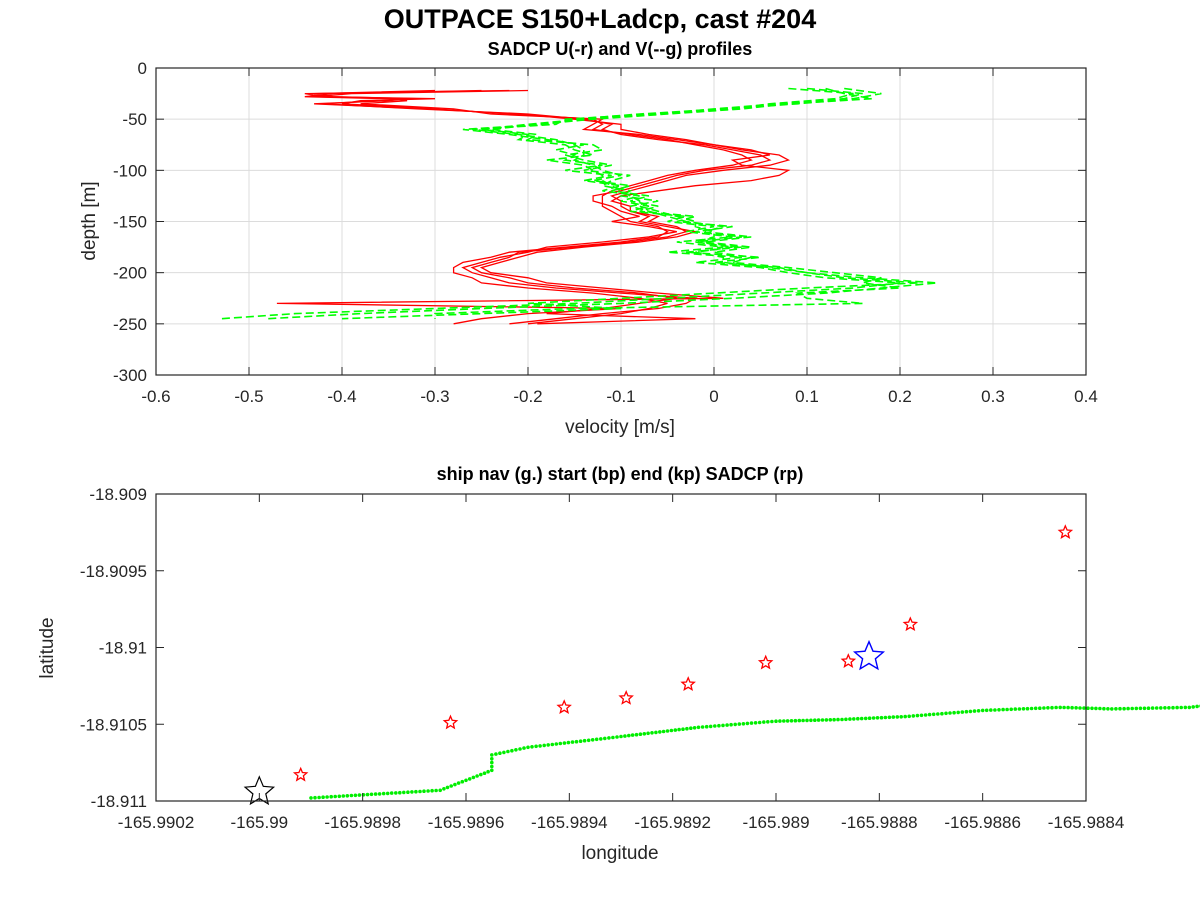 Image resolution: width=1200 pixels, height=900 pixels. What do you see at coordinates (1086, 396) in the screenshot?
I see `velocity-x-tick-label: 0.4` at bounding box center [1086, 396].